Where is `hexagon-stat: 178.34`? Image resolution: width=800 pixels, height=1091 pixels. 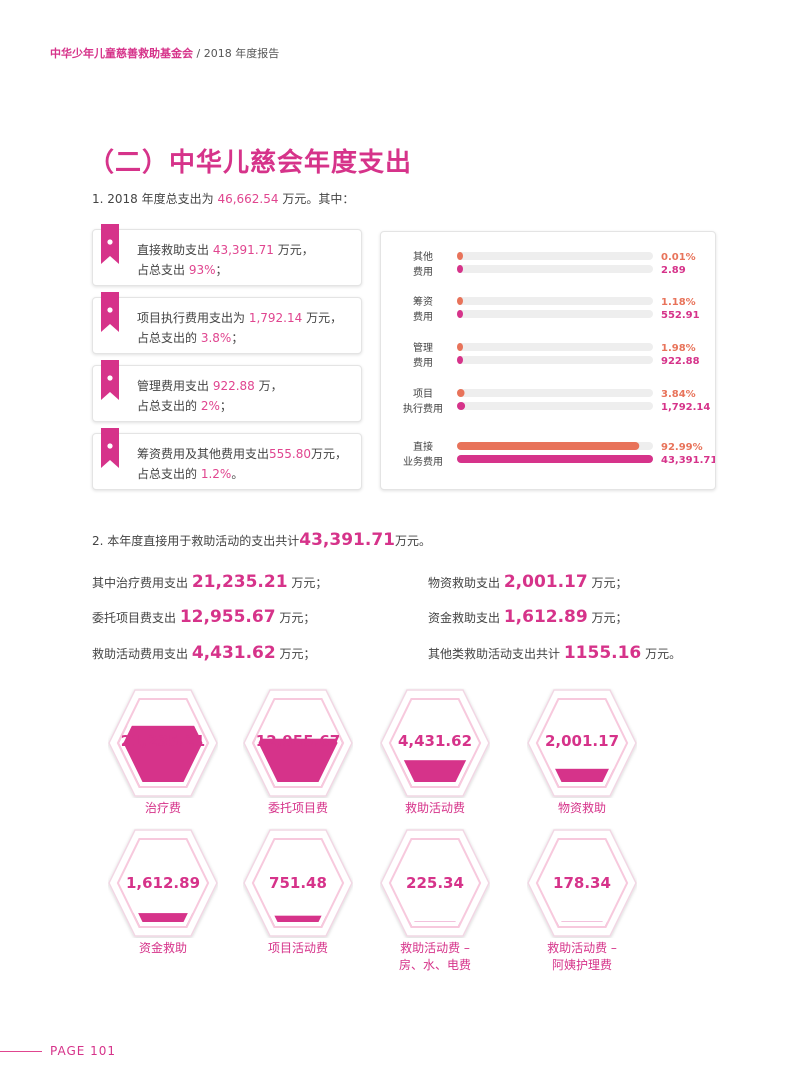
hexagon-stat: 178.34 is located at coordinates (582, 883).